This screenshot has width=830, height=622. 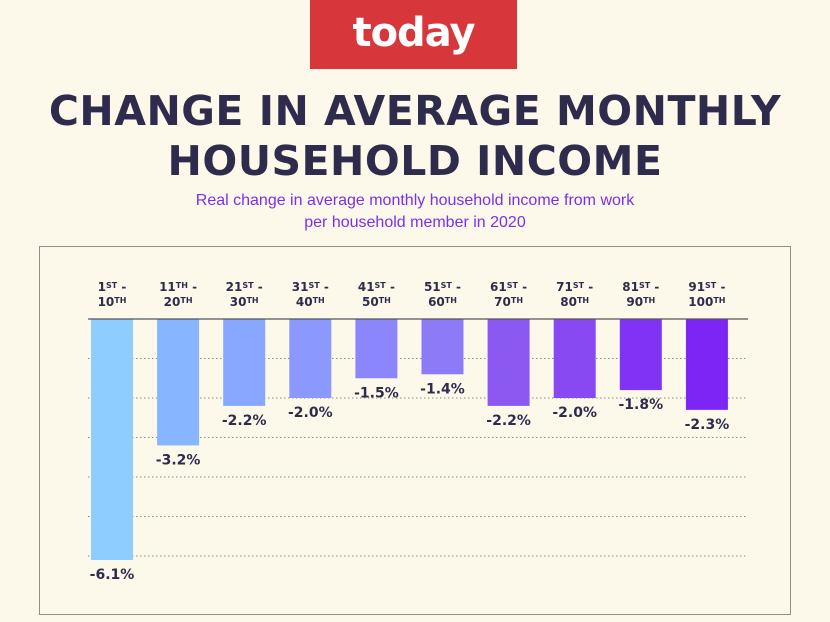 I want to click on category-label: 51ST -, so click(x=442, y=287).